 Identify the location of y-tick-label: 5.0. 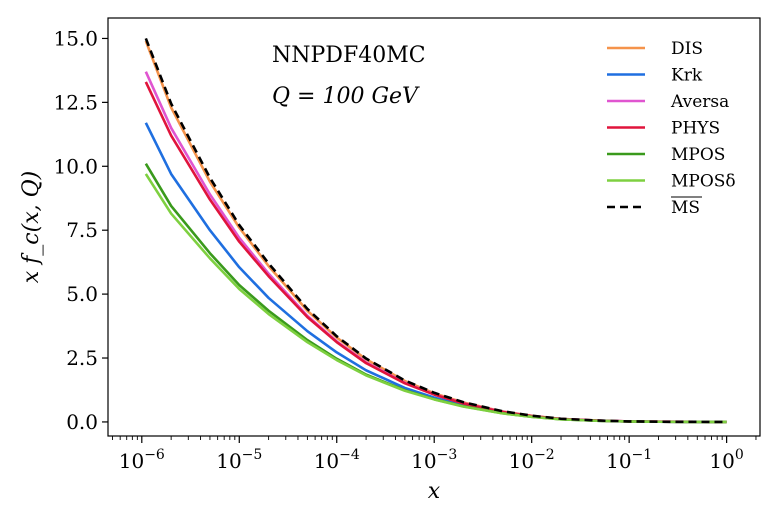
(82, 294).